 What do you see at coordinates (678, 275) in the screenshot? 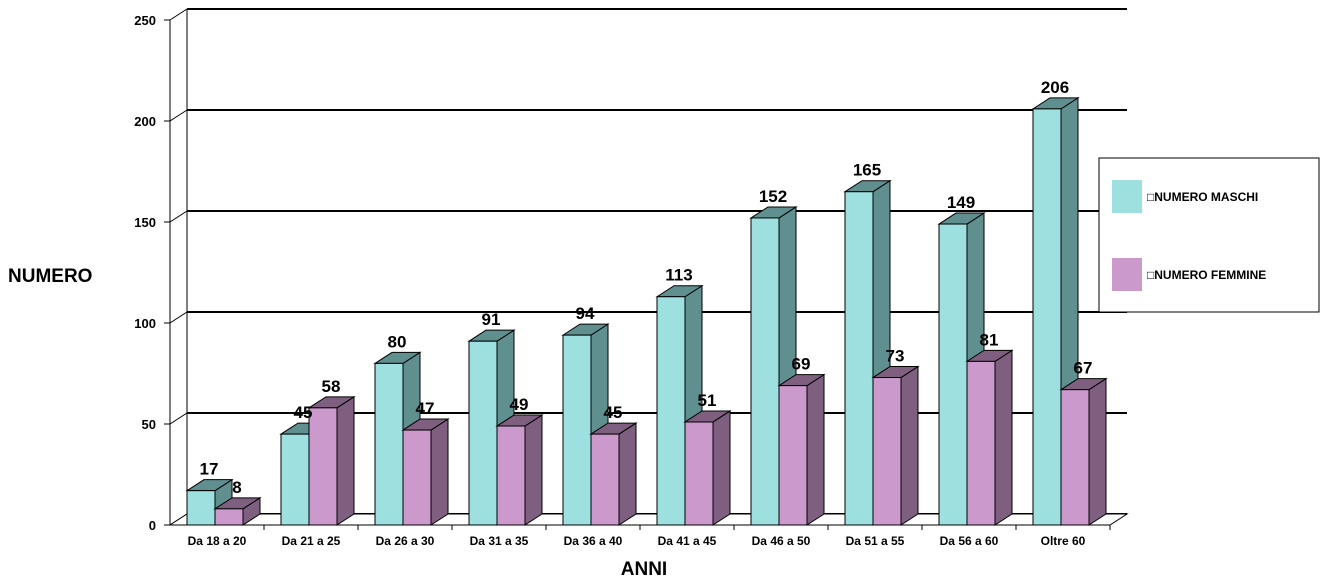
I see `data-label: 113` at bounding box center [678, 275].